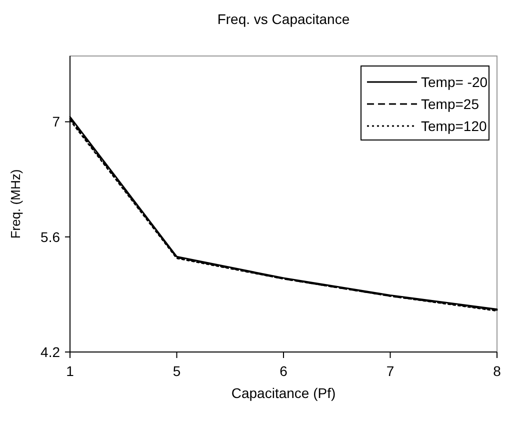 This screenshot has width=505, height=430. What do you see at coordinates (497, 371) in the screenshot?
I see `x-tick-label: 8` at bounding box center [497, 371].